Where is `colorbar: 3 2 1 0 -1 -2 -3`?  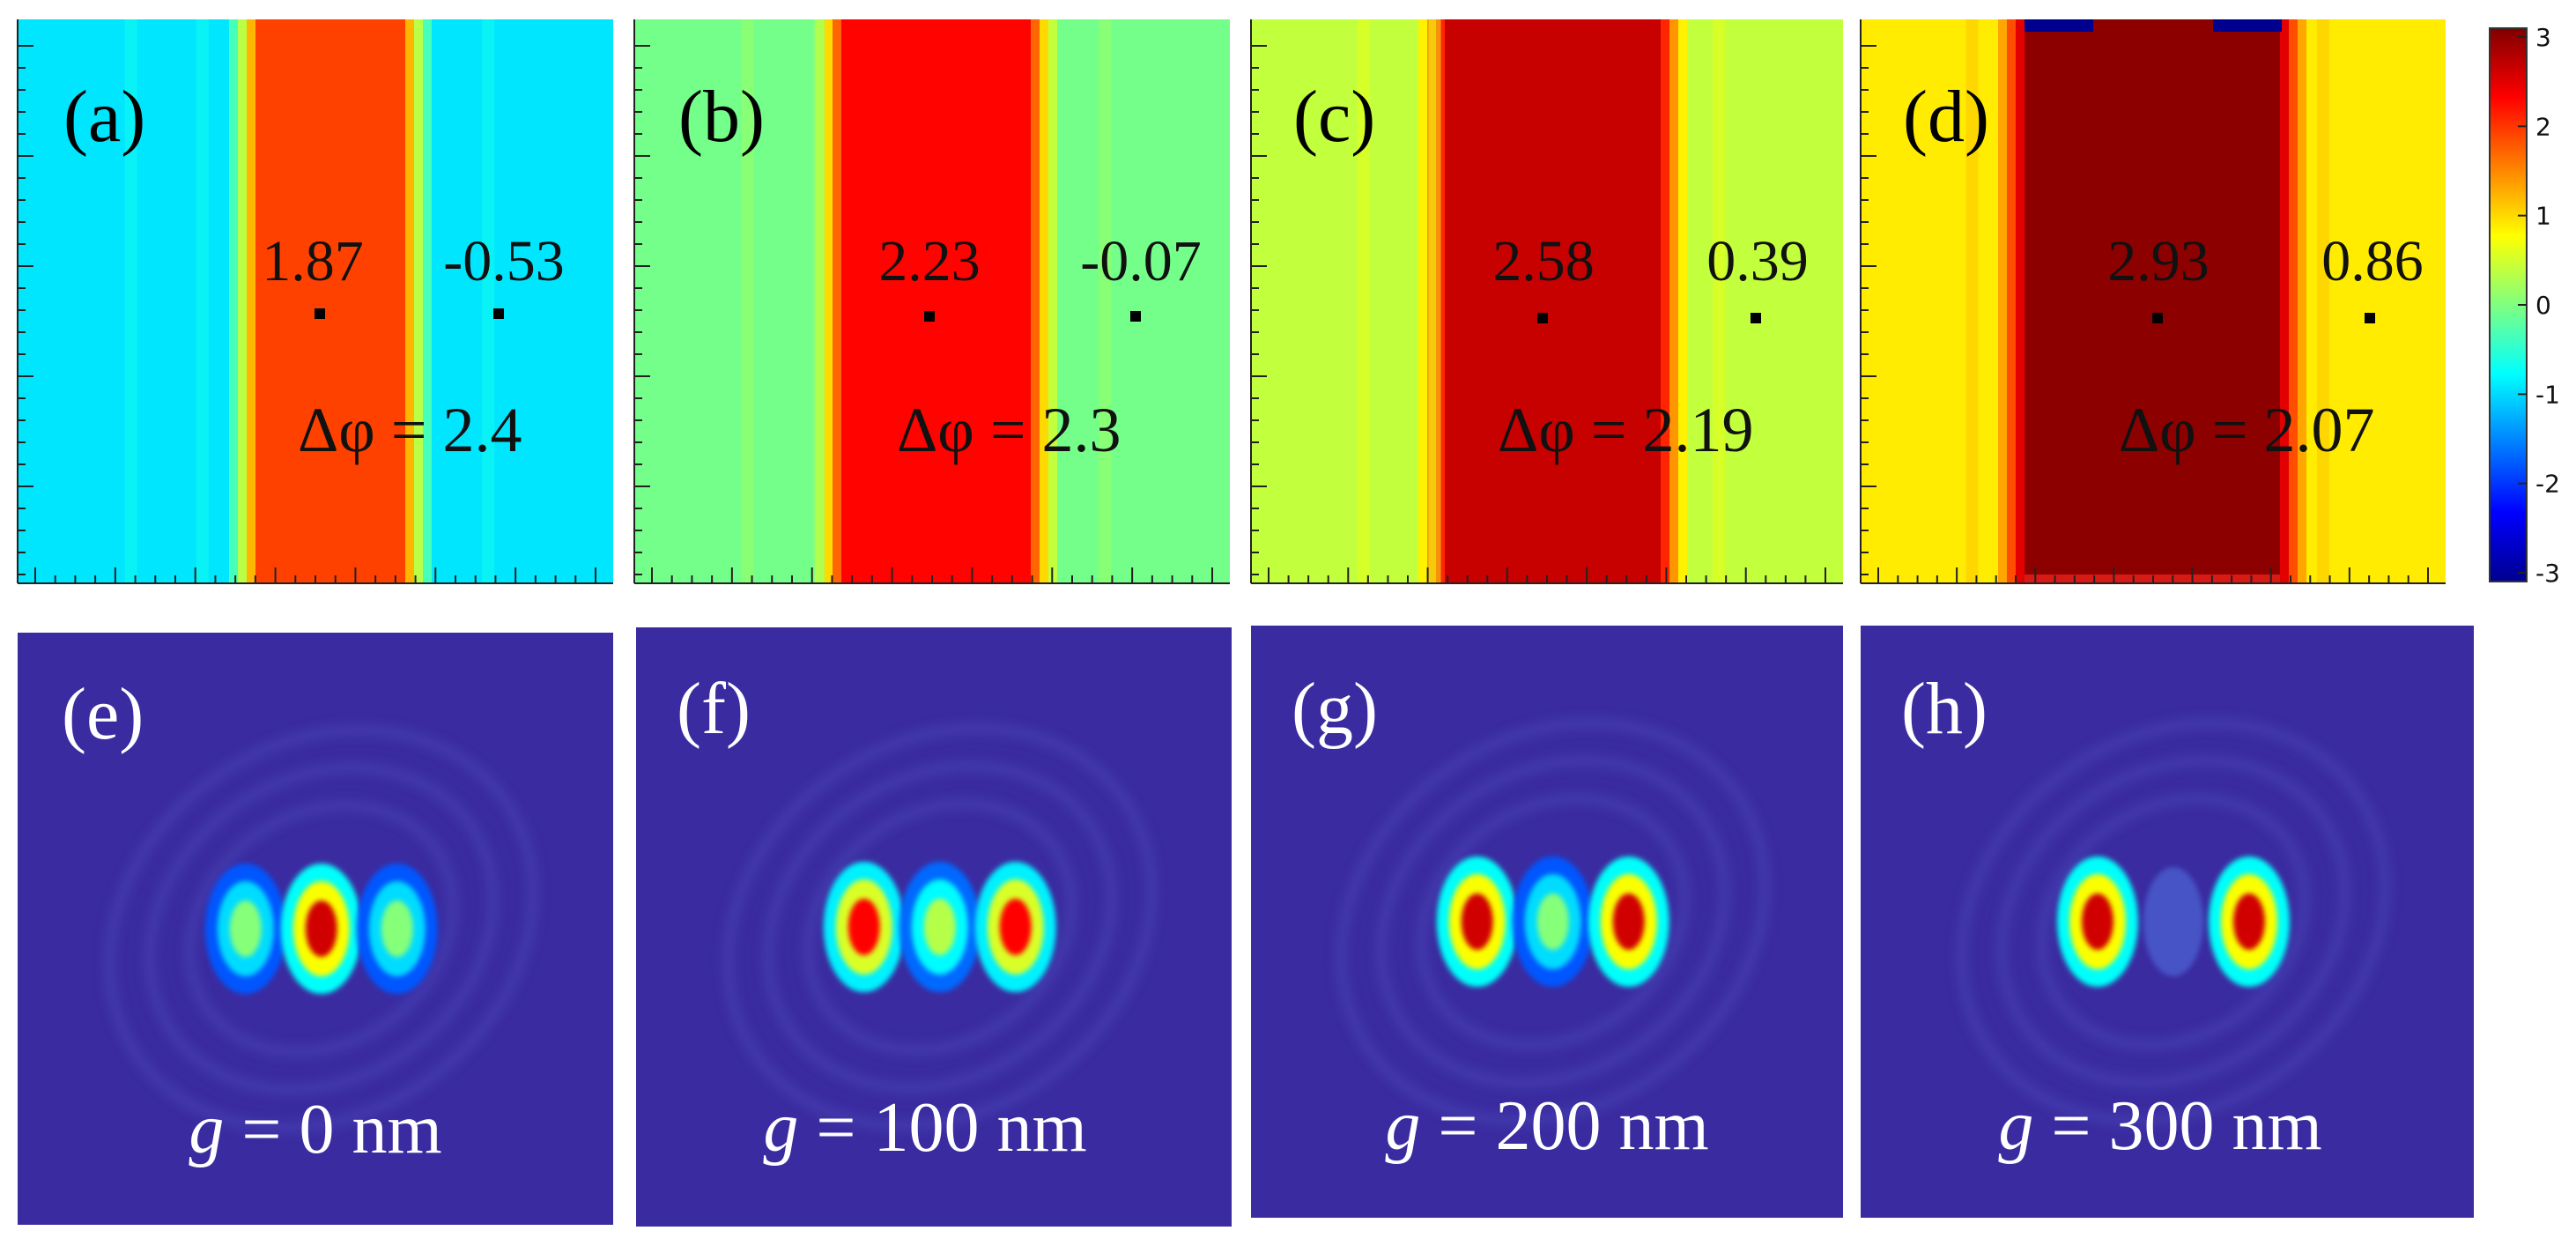 colorbar: 3 2 1 0 -1 -2 -3 is located at coordinates (2524, 305).